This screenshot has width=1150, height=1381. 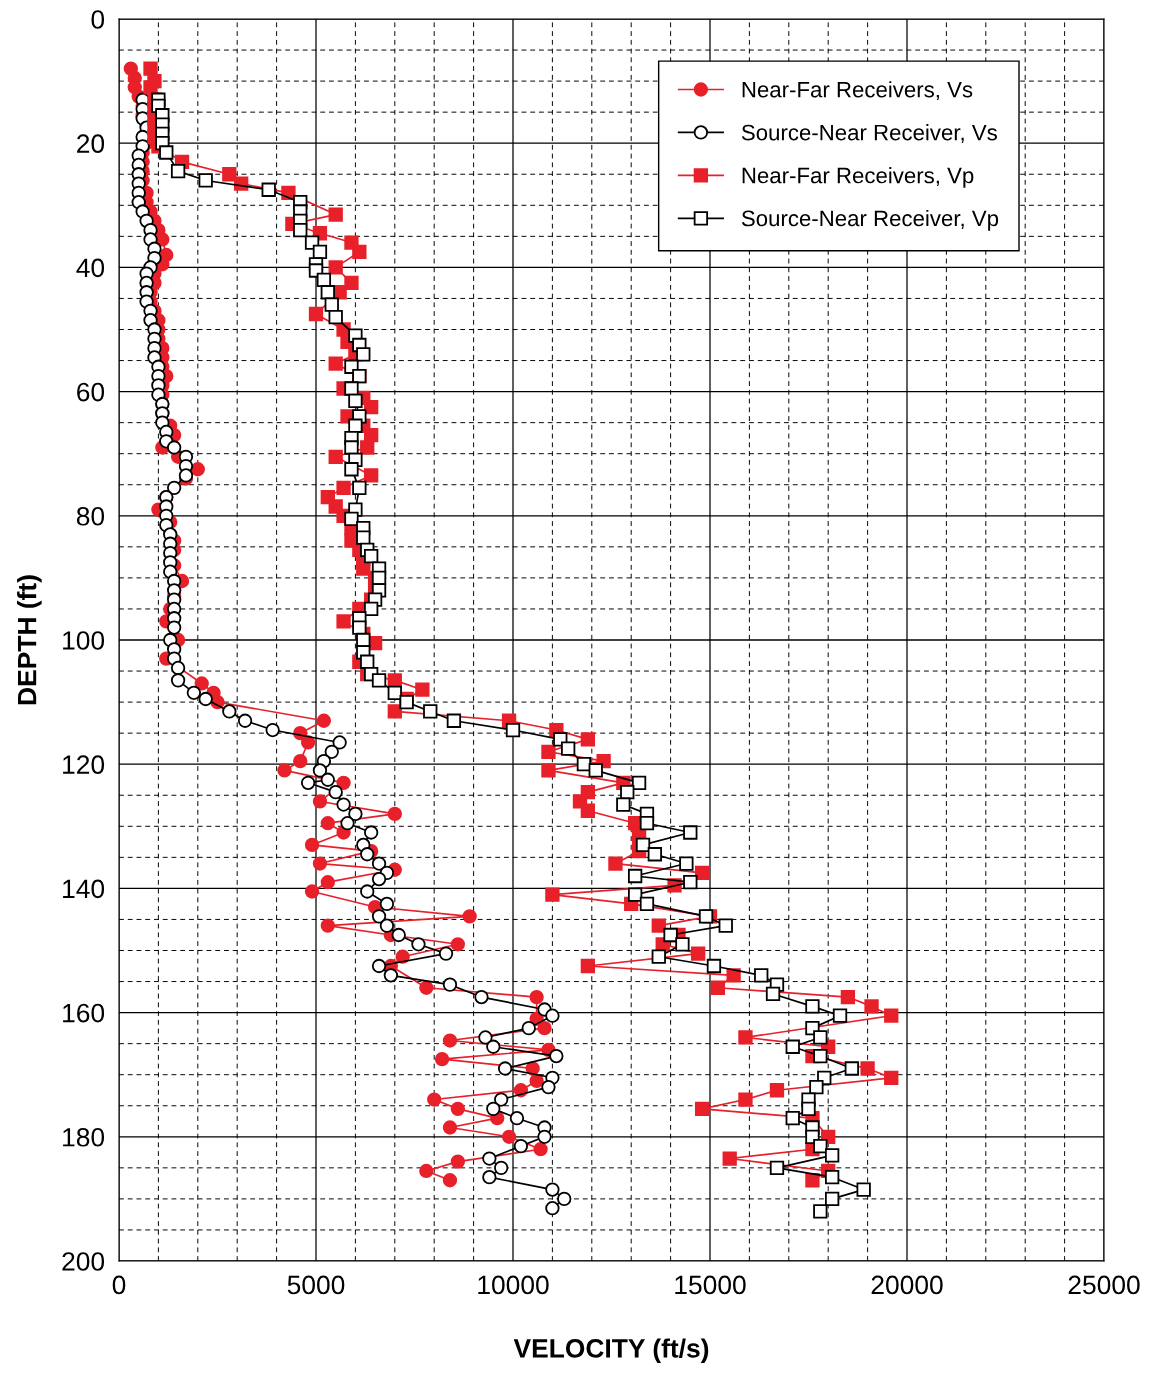 I want to click on y-tick-label: 140, so click(x=84, y=889).